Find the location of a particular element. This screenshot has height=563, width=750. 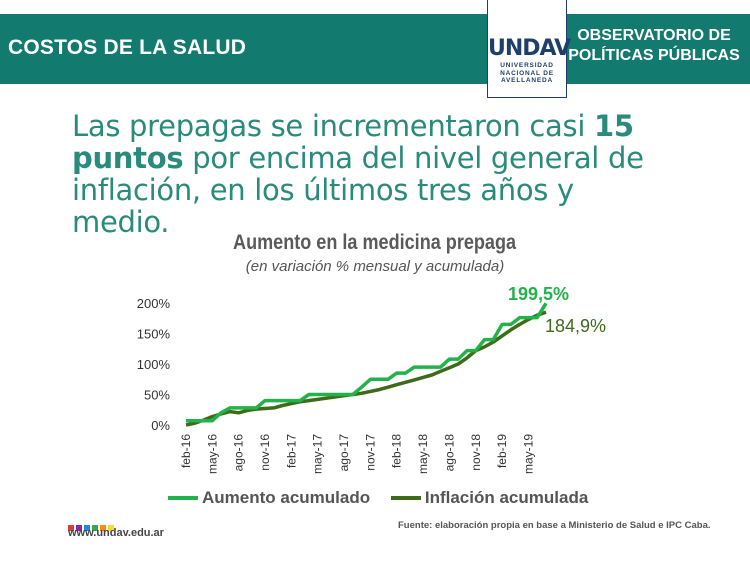

end-label-aumento: 199,5% is located at coordinates (539, 294).